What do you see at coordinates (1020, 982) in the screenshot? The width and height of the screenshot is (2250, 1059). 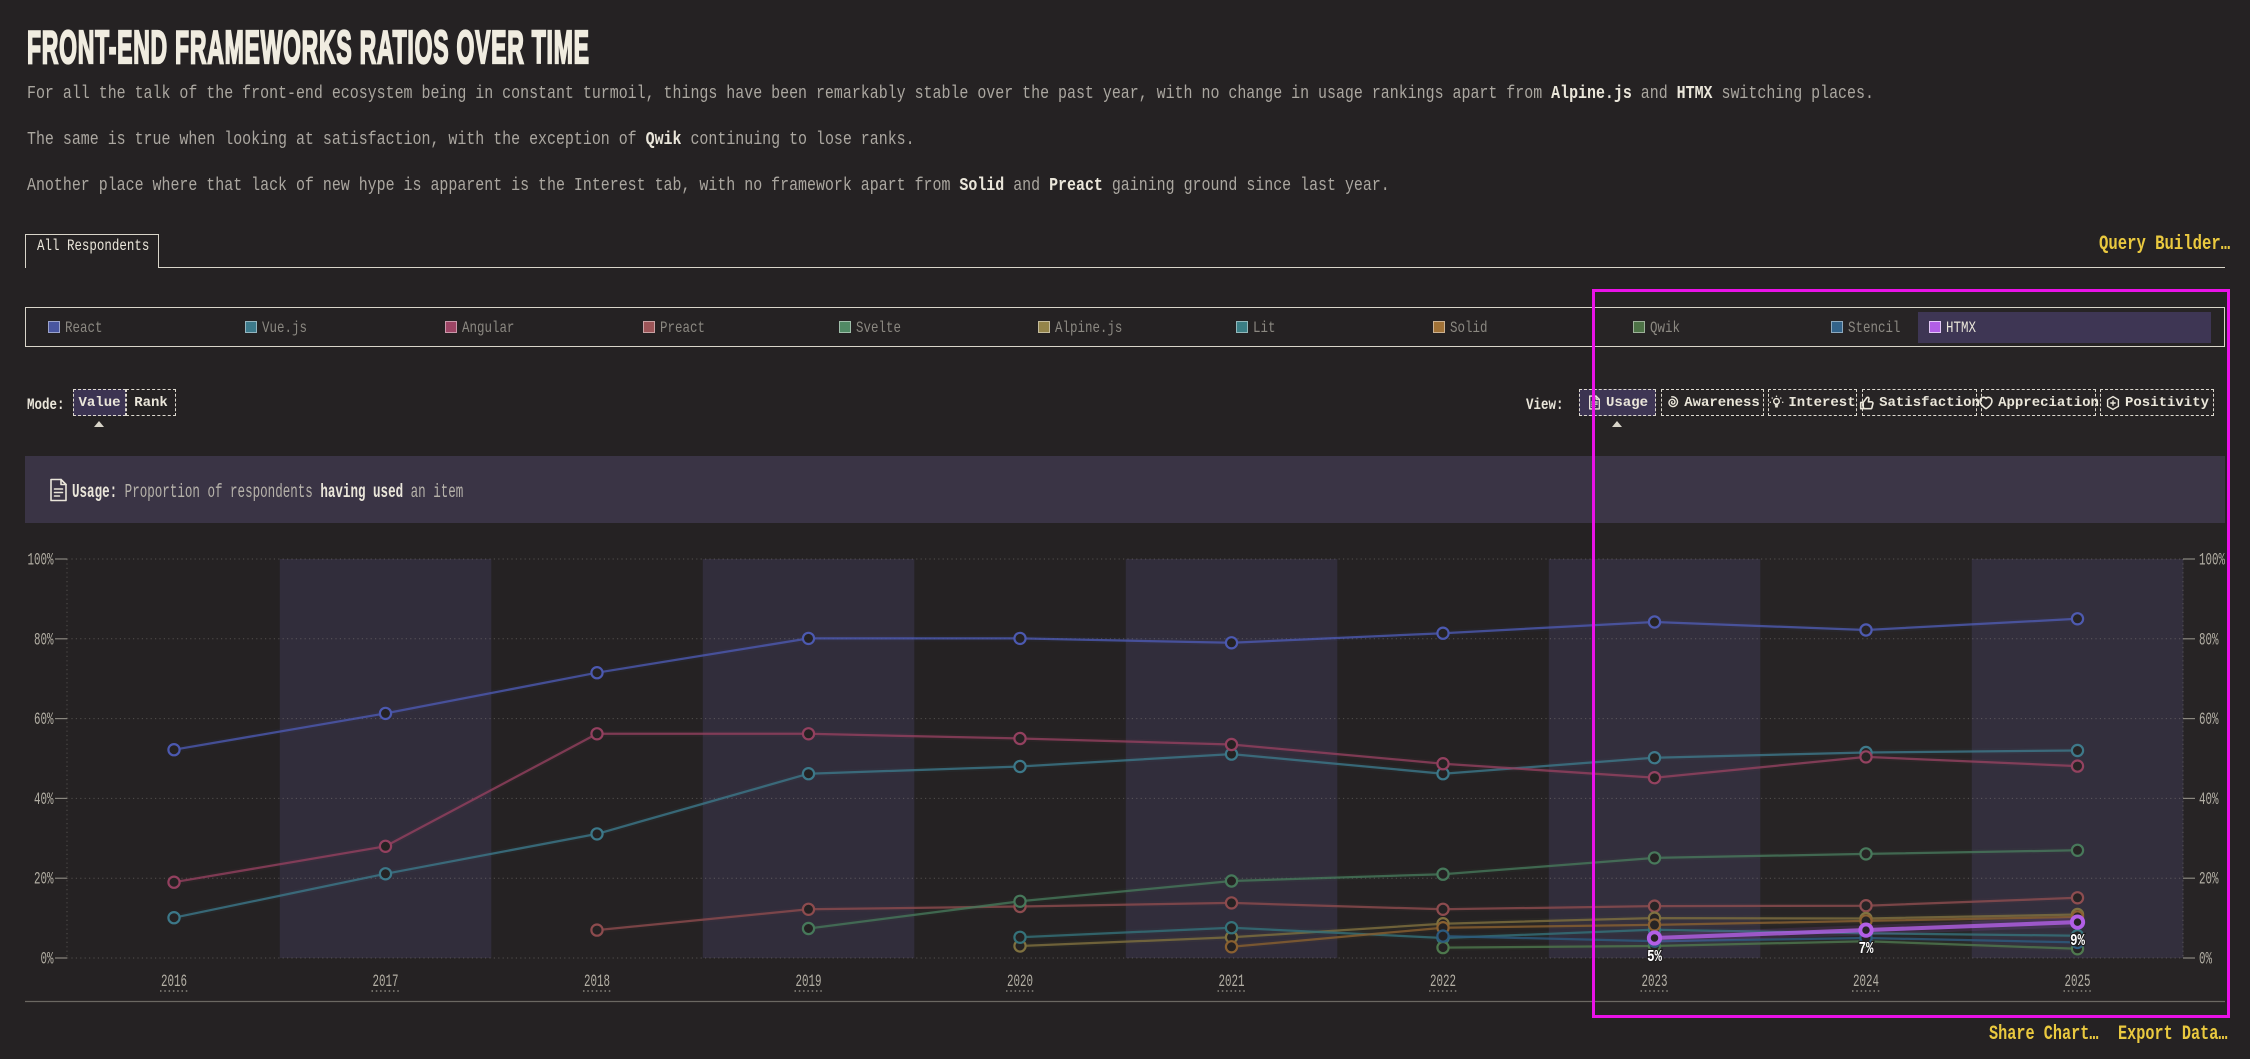 I see `svg-text: 2020` at bounding box center [1020, 982].